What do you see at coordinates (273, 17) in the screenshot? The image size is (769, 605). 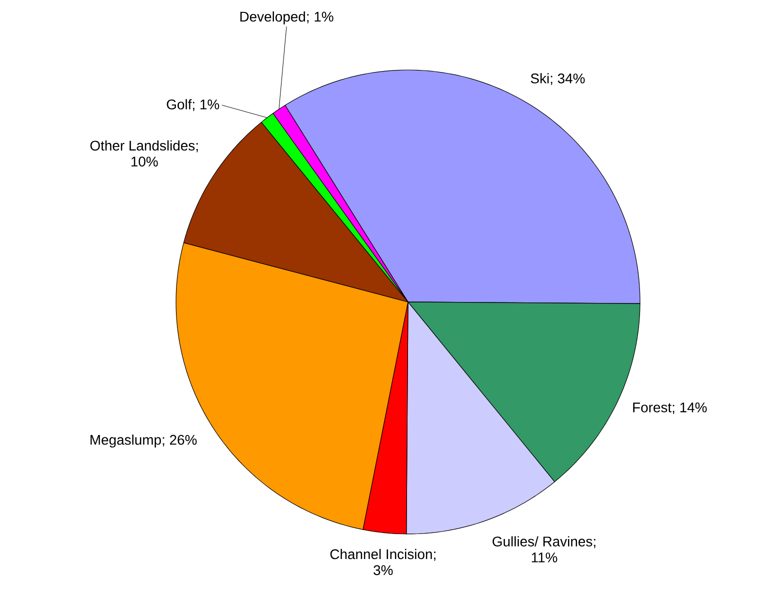 I see `slice-label: Developed` at bounding box center [273, 17].